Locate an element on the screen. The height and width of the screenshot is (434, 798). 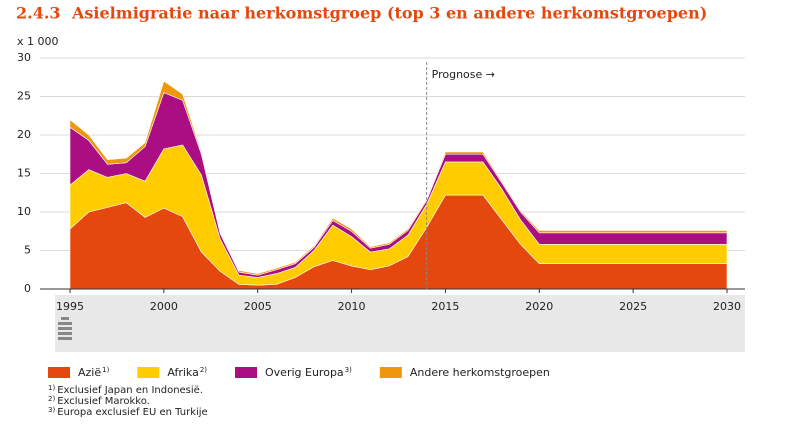
y-tick-label: 15 is located at coordinates (24, 173).